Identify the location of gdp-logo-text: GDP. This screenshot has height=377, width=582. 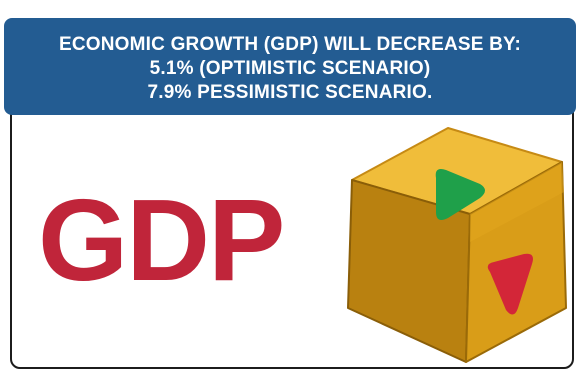
(161, 240).